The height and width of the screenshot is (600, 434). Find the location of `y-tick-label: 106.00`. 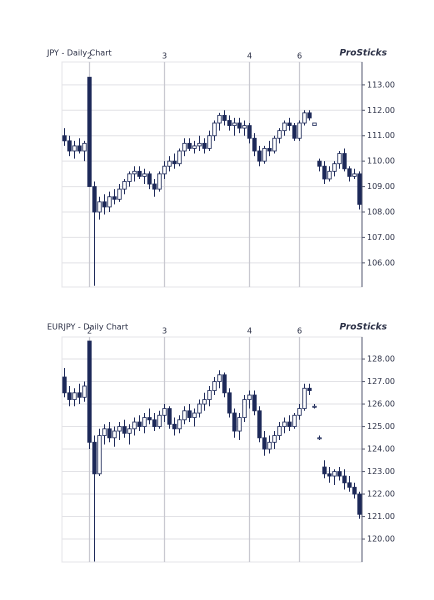

y-tick-label: 106.00 is located at coordinates (381, 262).